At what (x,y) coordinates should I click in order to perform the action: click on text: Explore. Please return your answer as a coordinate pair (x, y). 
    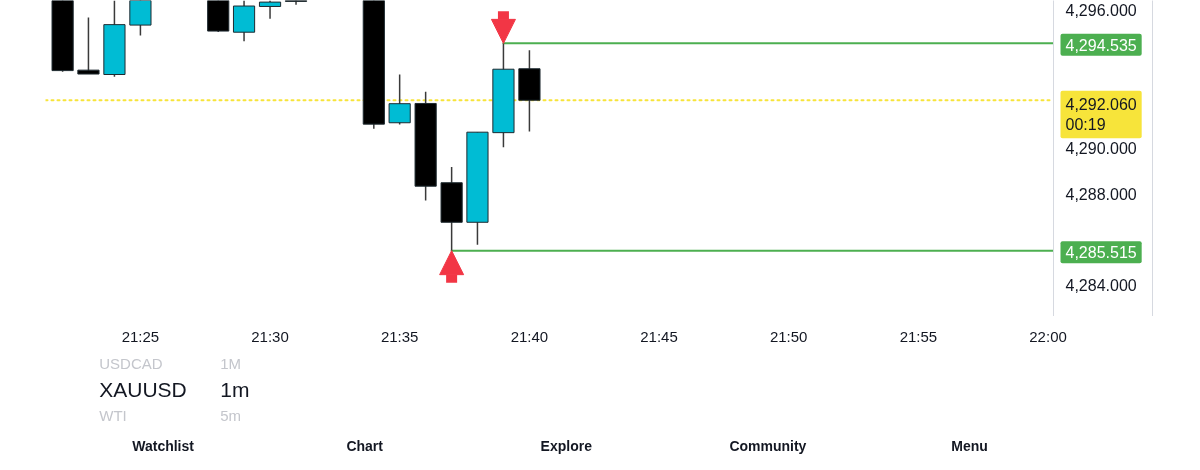
    Looking at the image, I should click on (566, 445).